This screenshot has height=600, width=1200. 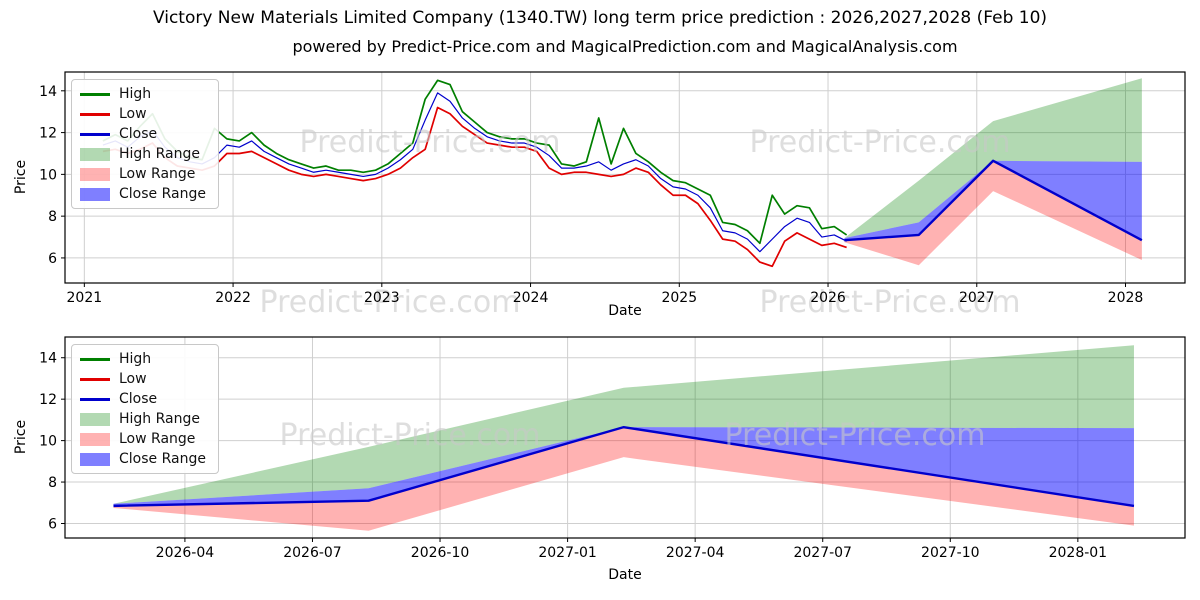 What do you see at coordinates (822, 553) in the screenshot?
I see `x-tick-label: 2027-07` at bounding box center [822, 553].